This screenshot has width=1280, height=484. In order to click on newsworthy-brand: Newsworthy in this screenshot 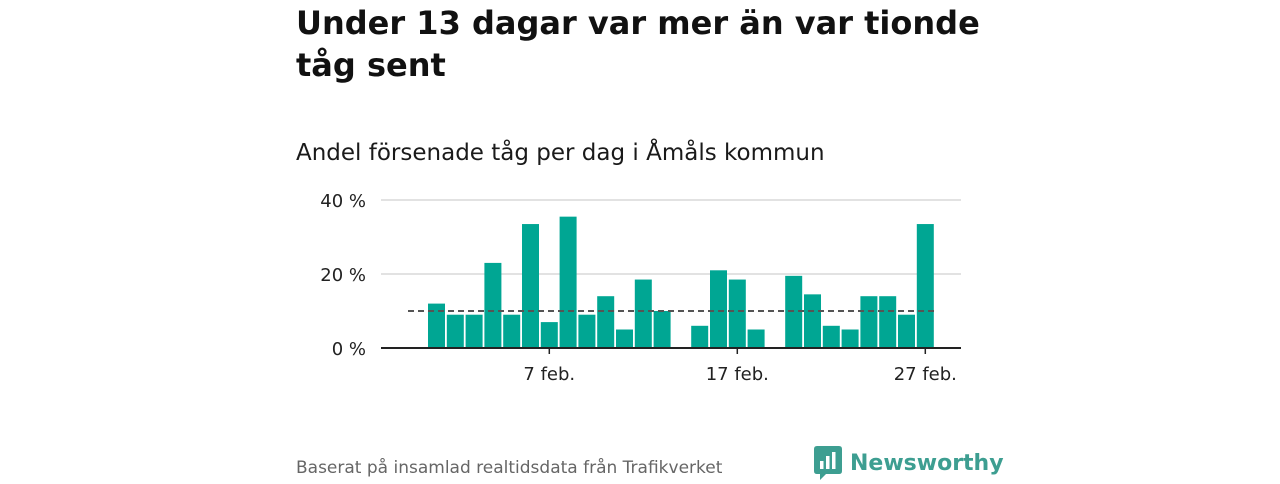, I will do `click(909, 463)`.